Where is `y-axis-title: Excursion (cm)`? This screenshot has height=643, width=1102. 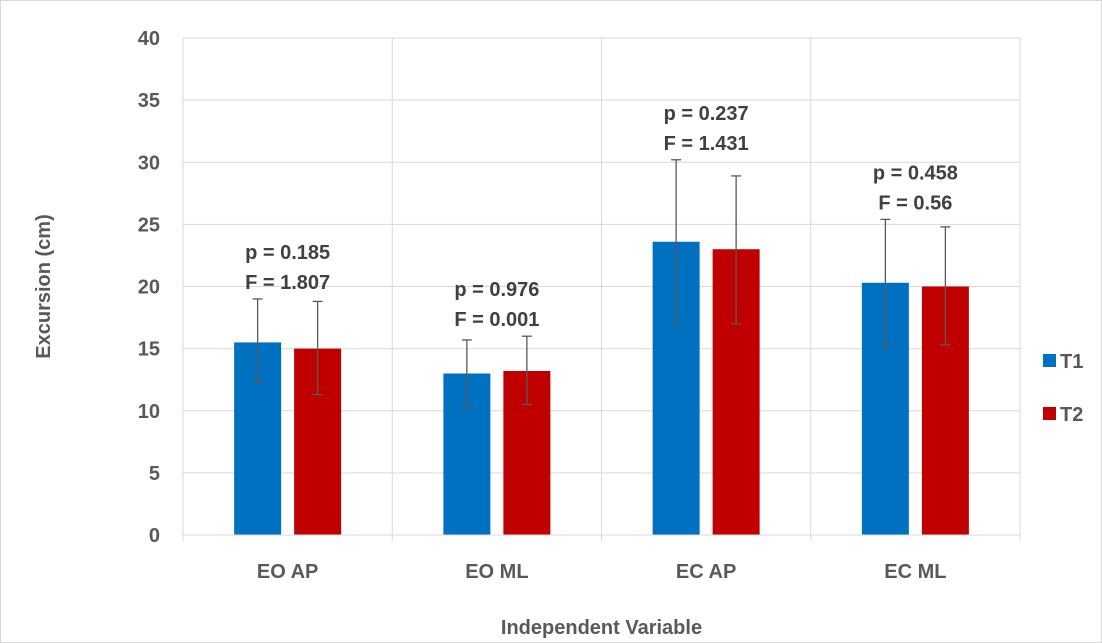 y-axis-title: Excursion (cm) is located at coordinates (44, 286).